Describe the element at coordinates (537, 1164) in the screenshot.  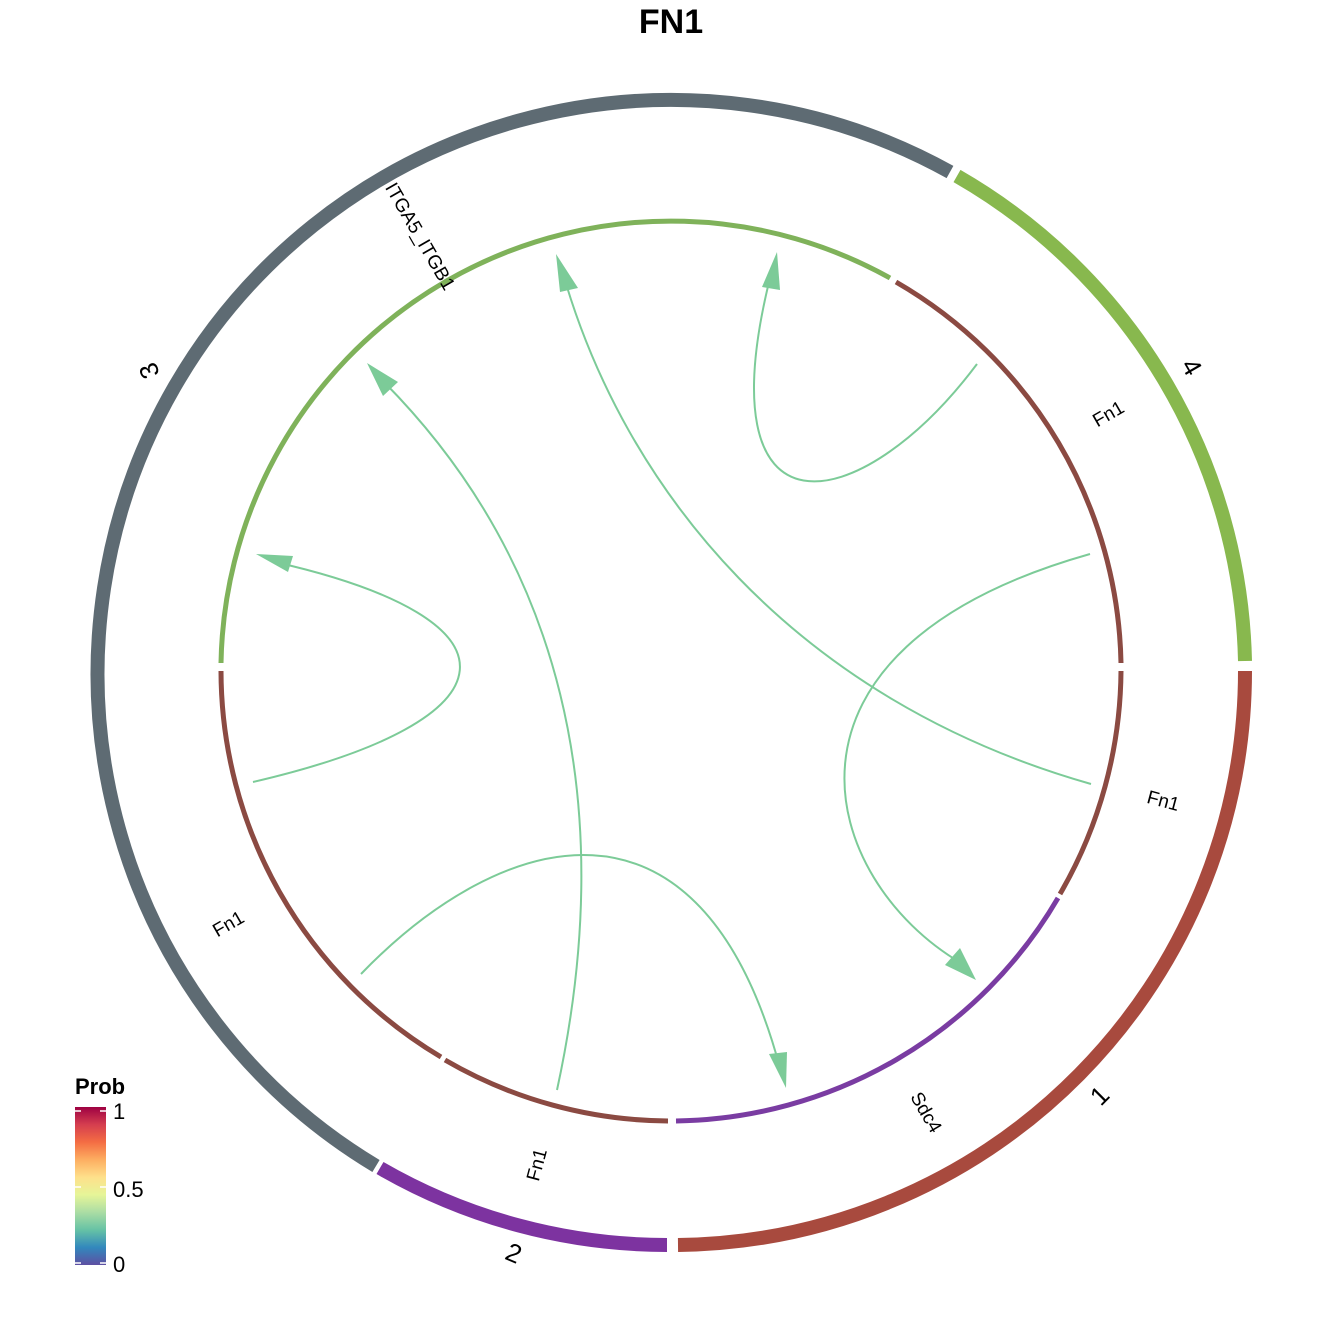
I see `gene-label-2-fn1: Fn1` at that location.